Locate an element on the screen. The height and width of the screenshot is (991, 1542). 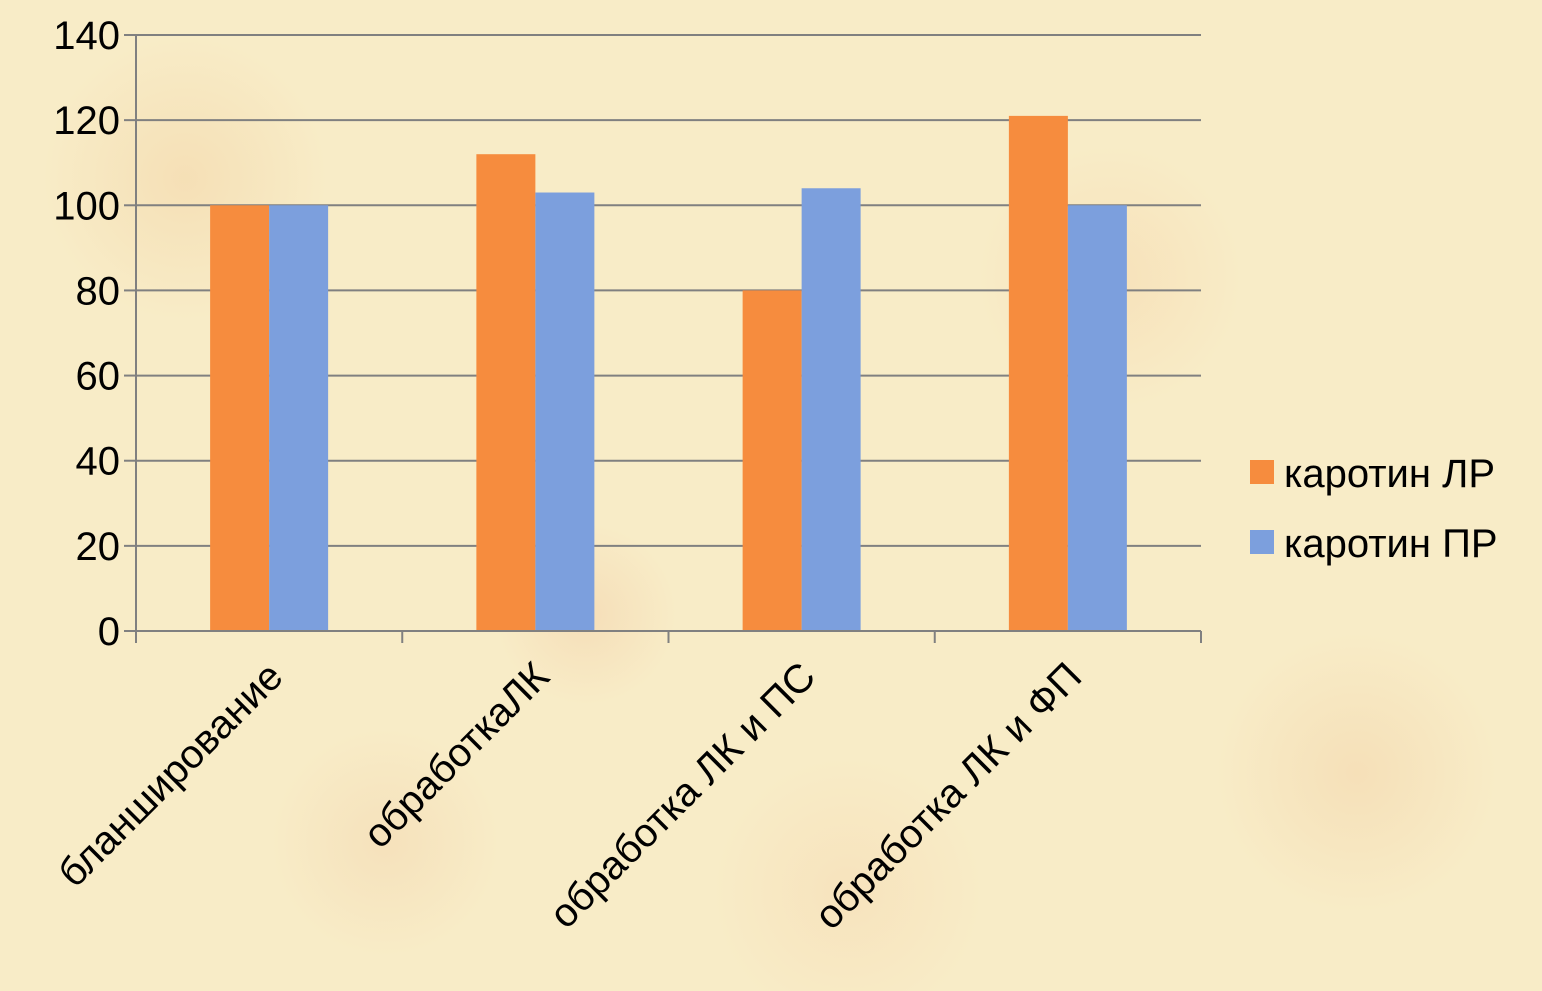
y-tick-label: 100 is located at coordinates (86, 206).